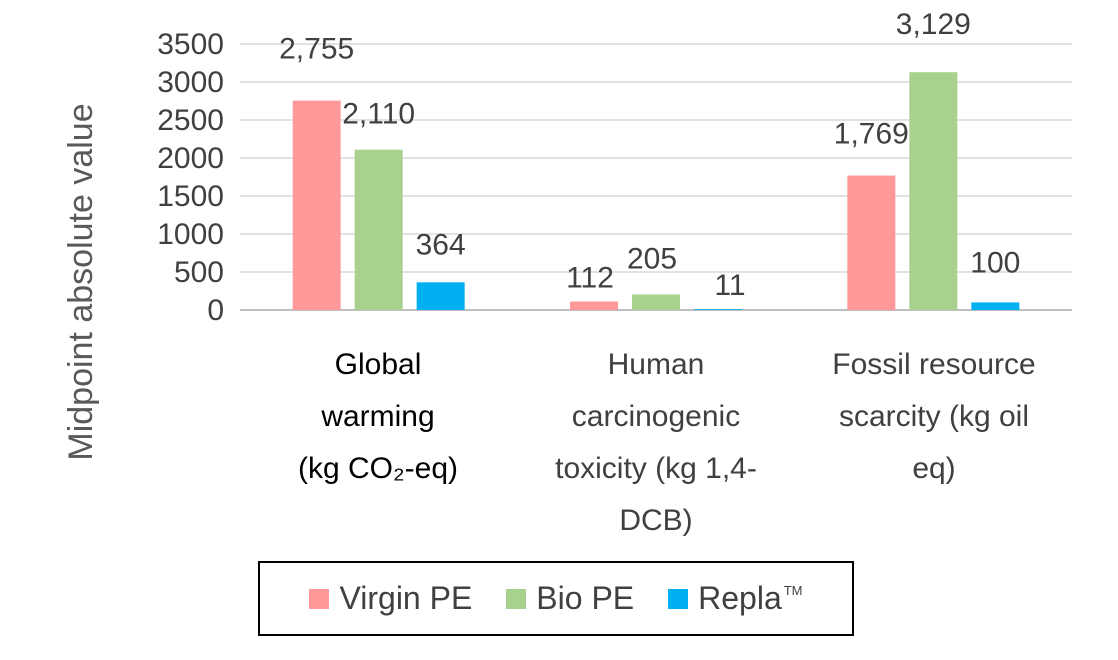 This screenshot has height=660, width=1118. Describe the element at coordinates (933, 24) in the screenshot. I see `data-label-bio-pe: 3,129` at that location.